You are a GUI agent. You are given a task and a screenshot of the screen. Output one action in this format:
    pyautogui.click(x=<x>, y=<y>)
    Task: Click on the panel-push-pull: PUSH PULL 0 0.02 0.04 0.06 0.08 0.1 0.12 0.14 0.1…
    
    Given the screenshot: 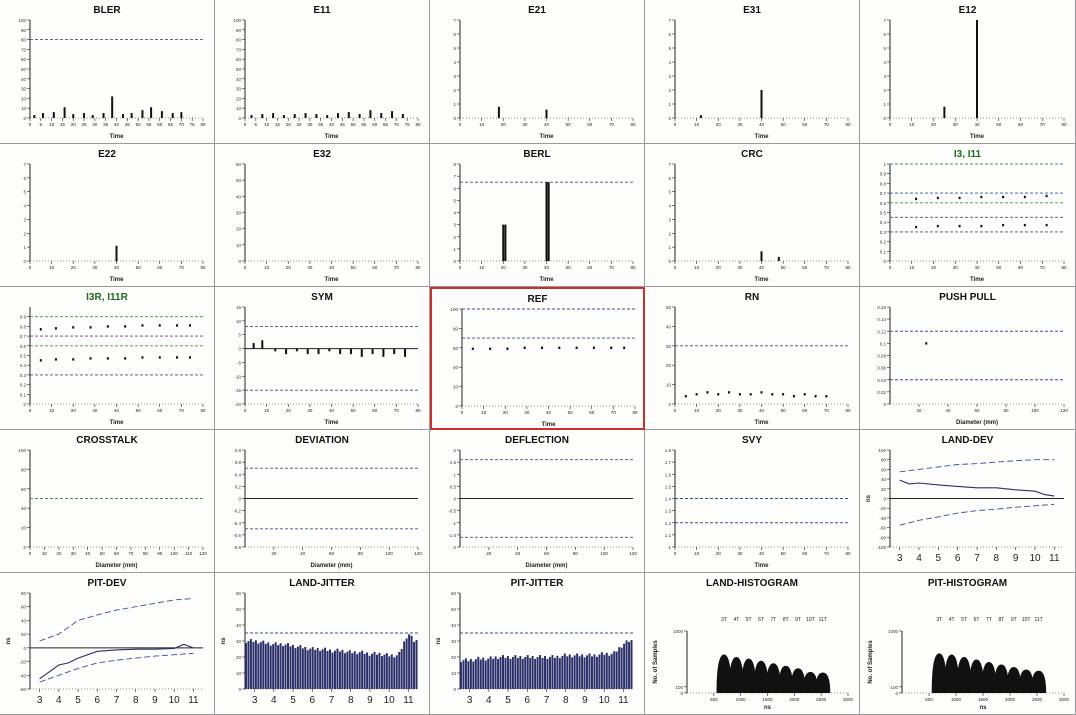 What is the action you would take?
    pyautogui.click(x=968, y=358)
    